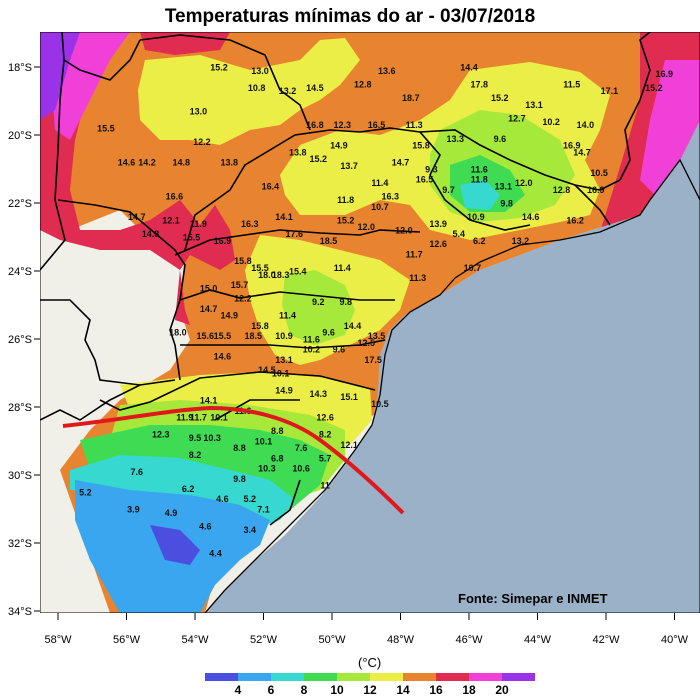  Describe the element at coordinates (370, 685) in the screenshot. I see `colorbar: 4 6 8 10 12 14 16 18 20` at that location.